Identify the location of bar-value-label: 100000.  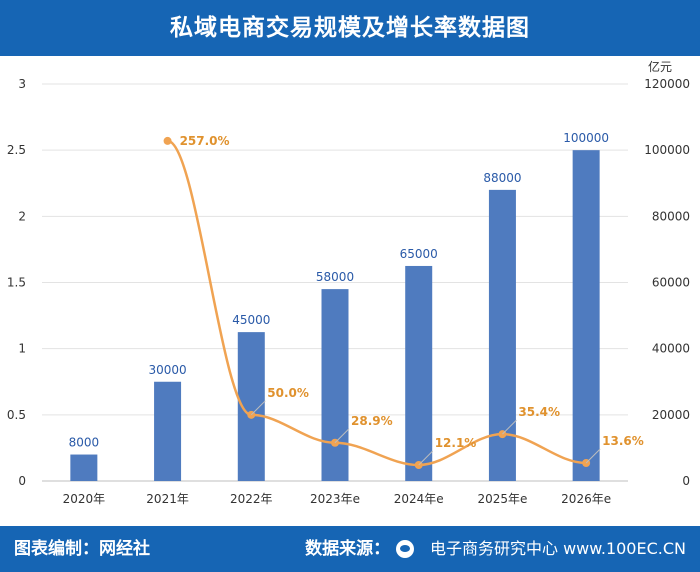
(586, 138).